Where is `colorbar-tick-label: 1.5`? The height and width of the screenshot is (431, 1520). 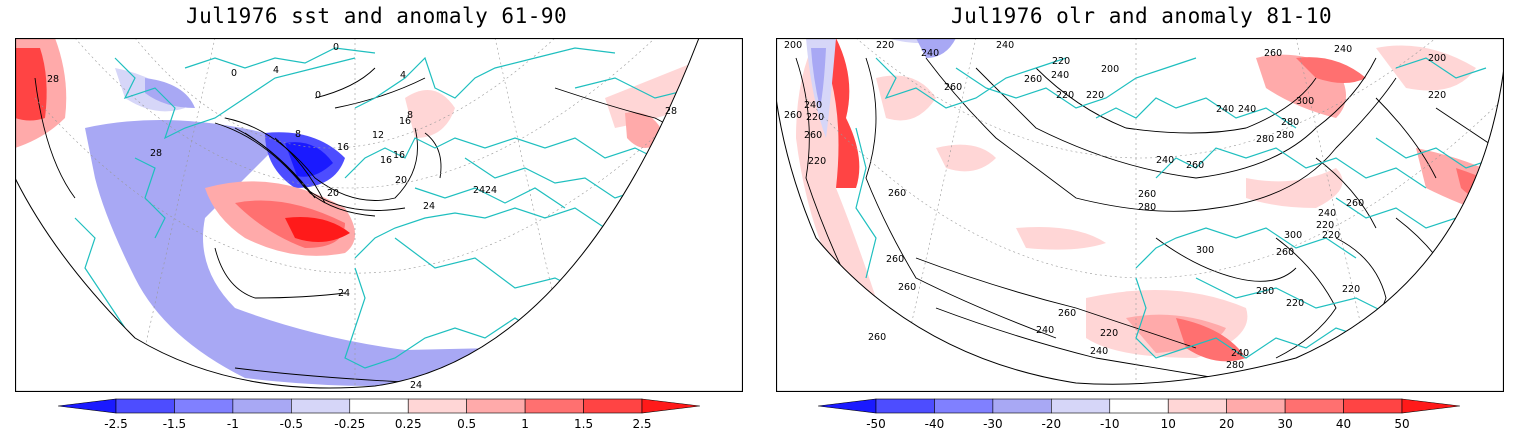
colorbar-tick-label: 1.5 is located at coordinates (584, 424).